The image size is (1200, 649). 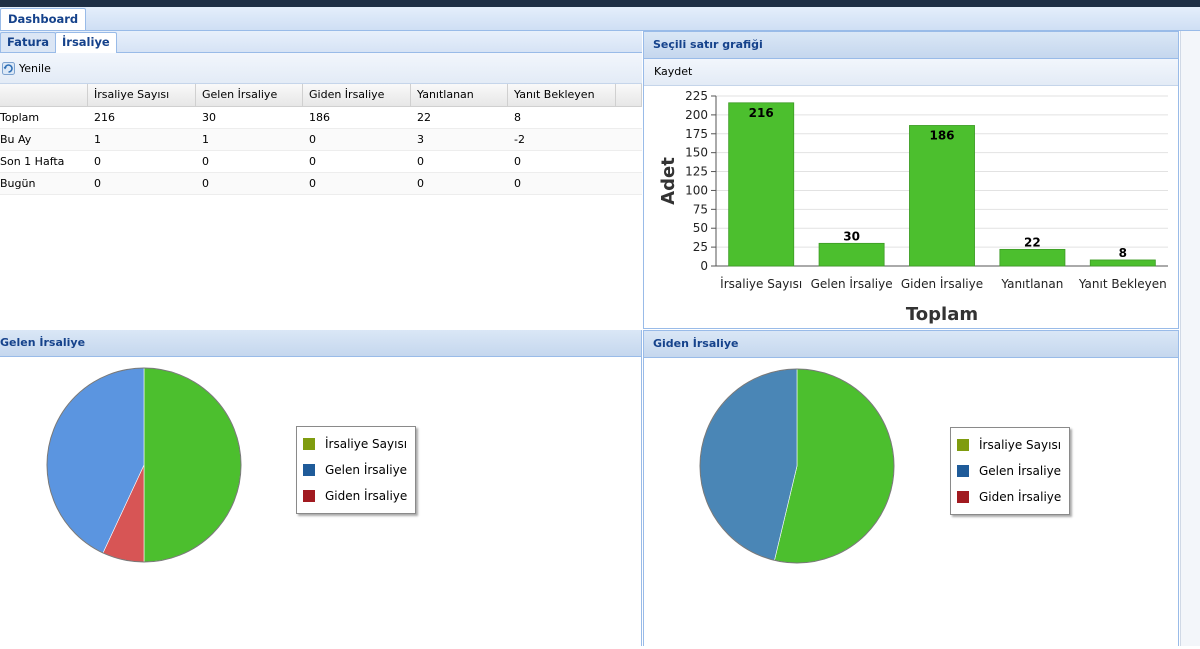 What do you see at coordinates (761, 113) in the screenshot?
I see `data-label: 216` at bounding box center [761, 113].